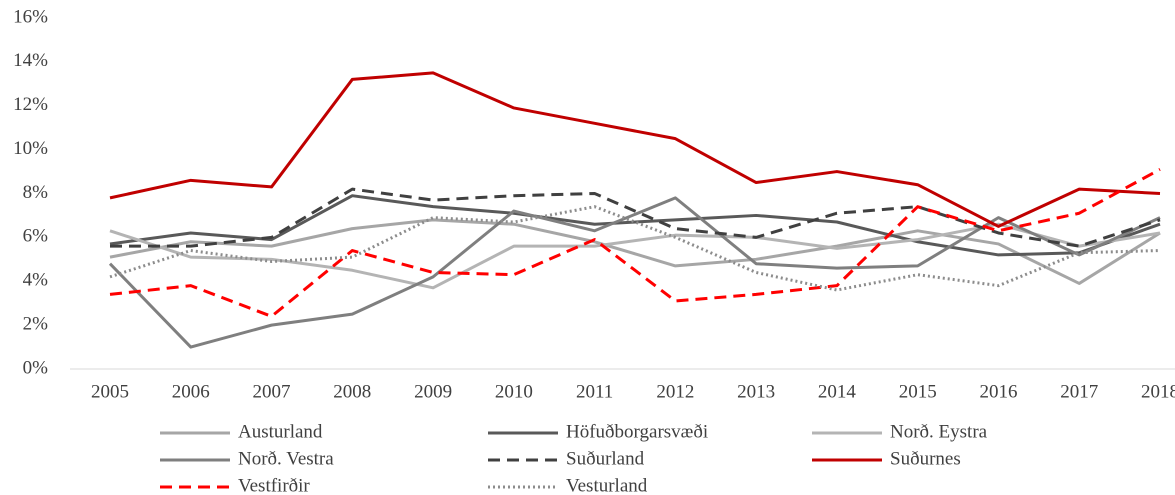 Image resolution: width=1175 pixels, height=495 pixels. What do you see at coordinates (36, 367) in the screenshot?
I see `y-tick-label: 0%` at bounding box center [36, 367].